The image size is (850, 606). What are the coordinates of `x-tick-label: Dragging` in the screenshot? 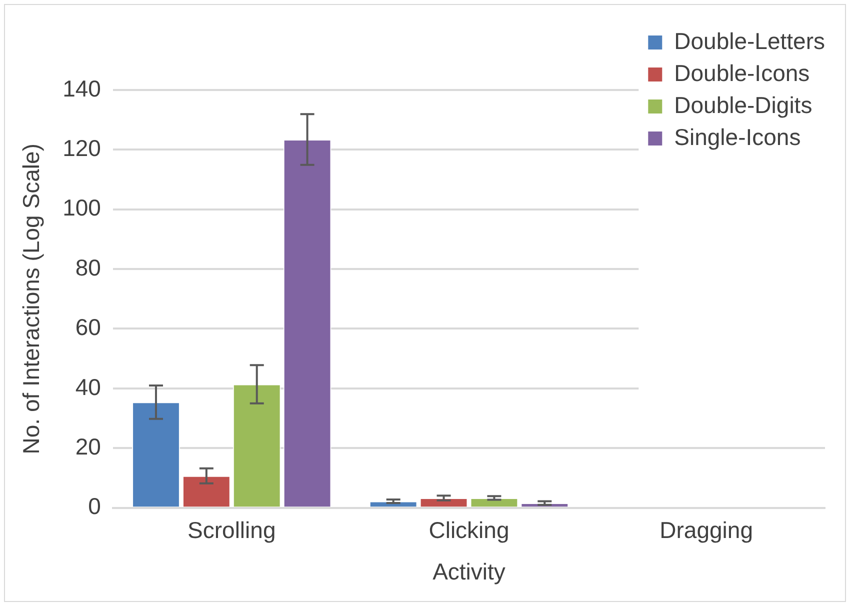 It's located at (706, 529).